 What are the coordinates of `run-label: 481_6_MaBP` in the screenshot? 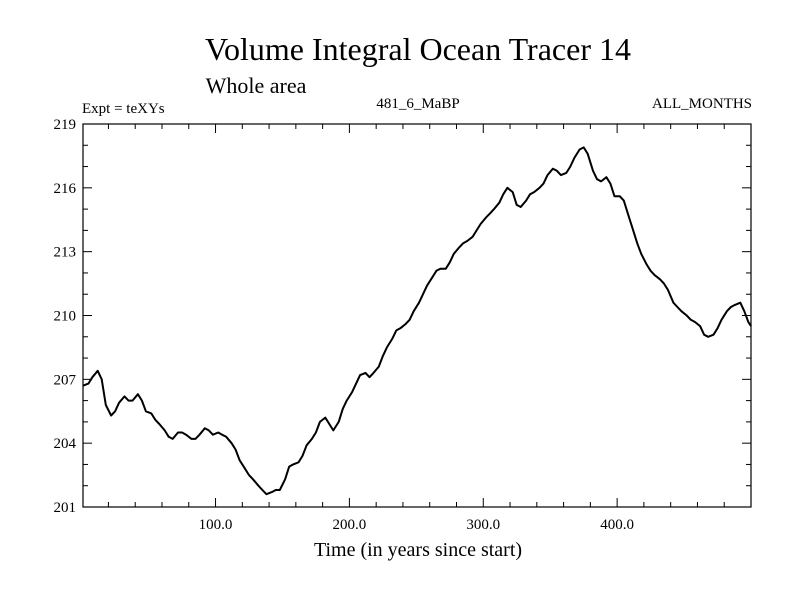 It's located at (417, 104).